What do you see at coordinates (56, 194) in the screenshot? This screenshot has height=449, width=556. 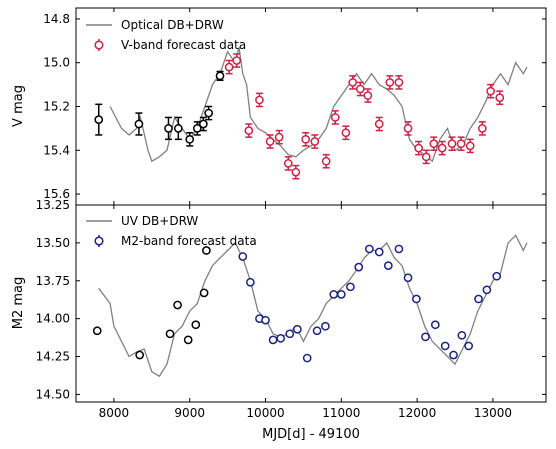 I see `y-tick-label: 15.6` at bounding box center [56, 194].